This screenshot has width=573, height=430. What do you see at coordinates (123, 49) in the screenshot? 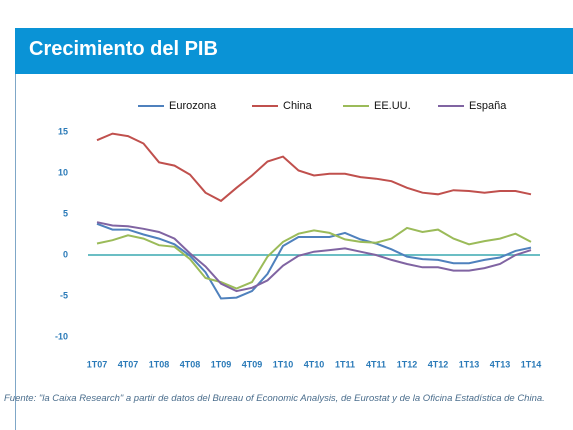
I see `chart-title: Crecimiento del PIB` at bounding box center [123, 49].